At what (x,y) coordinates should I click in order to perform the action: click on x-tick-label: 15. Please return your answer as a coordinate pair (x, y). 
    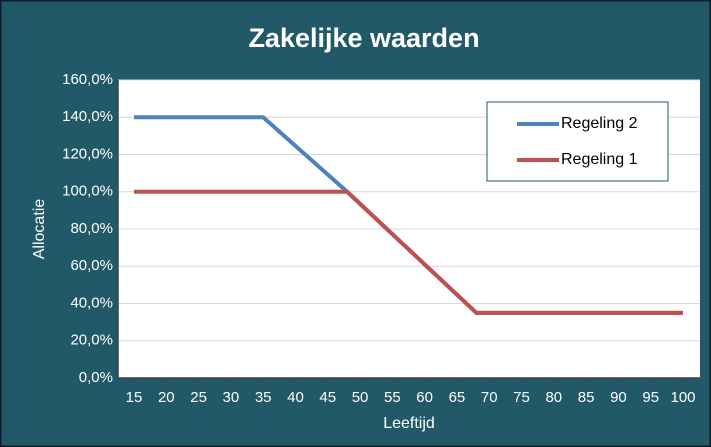
    Looking at the image, I should click on (134, 397).